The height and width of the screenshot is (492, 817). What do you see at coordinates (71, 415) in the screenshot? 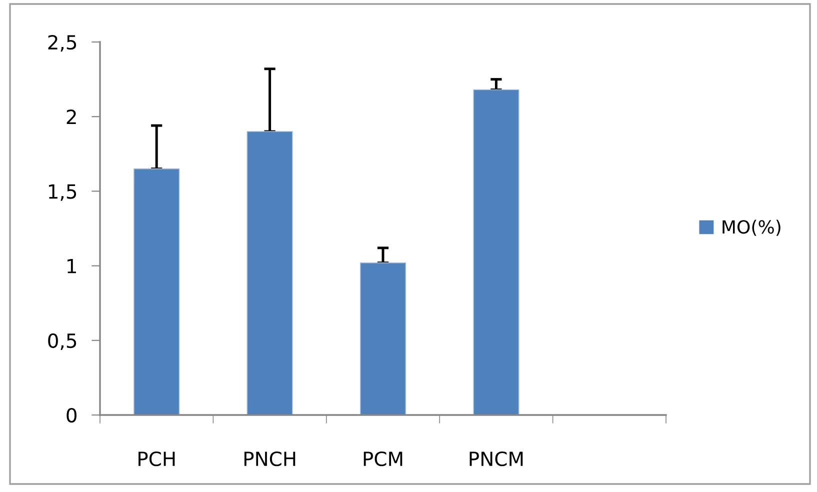
I see `y-tick-label: 0` at bounding box center [71, 415].